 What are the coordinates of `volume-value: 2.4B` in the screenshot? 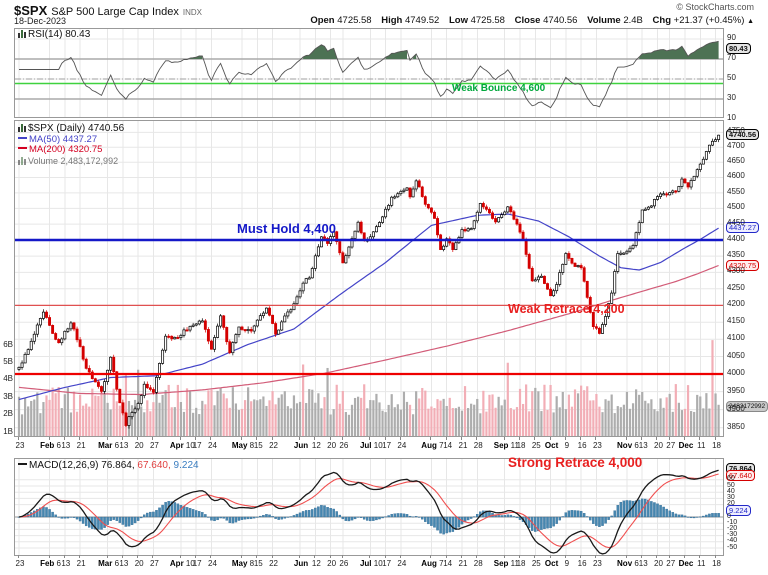 It's located at (633, 20).